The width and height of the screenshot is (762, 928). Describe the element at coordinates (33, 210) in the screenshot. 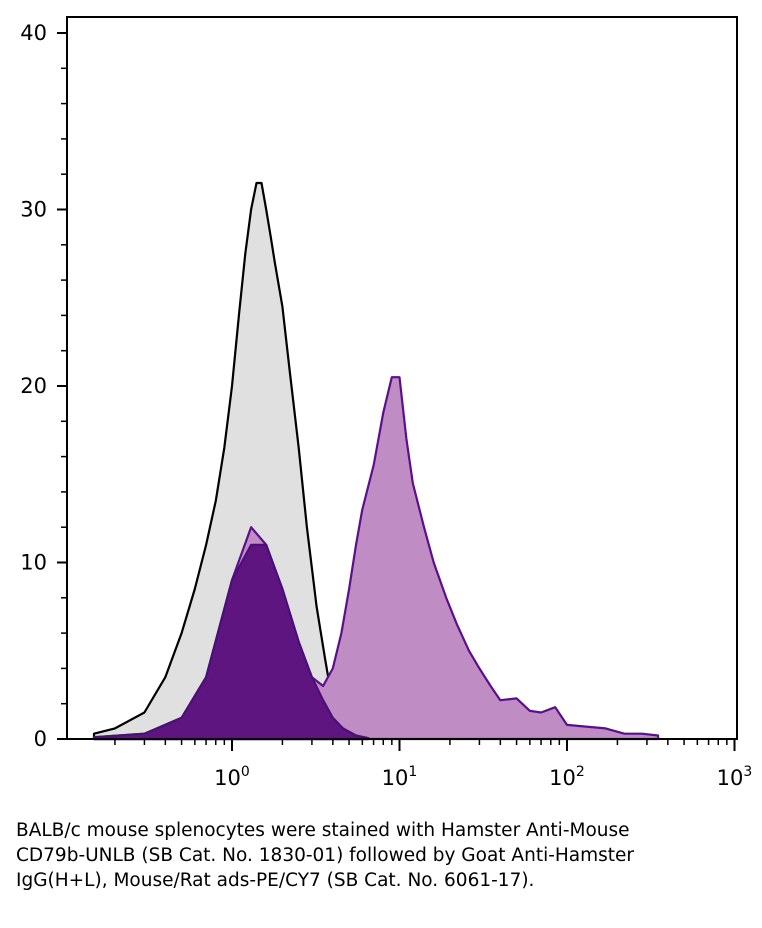

I see `y-tick-label: 30` at that location.